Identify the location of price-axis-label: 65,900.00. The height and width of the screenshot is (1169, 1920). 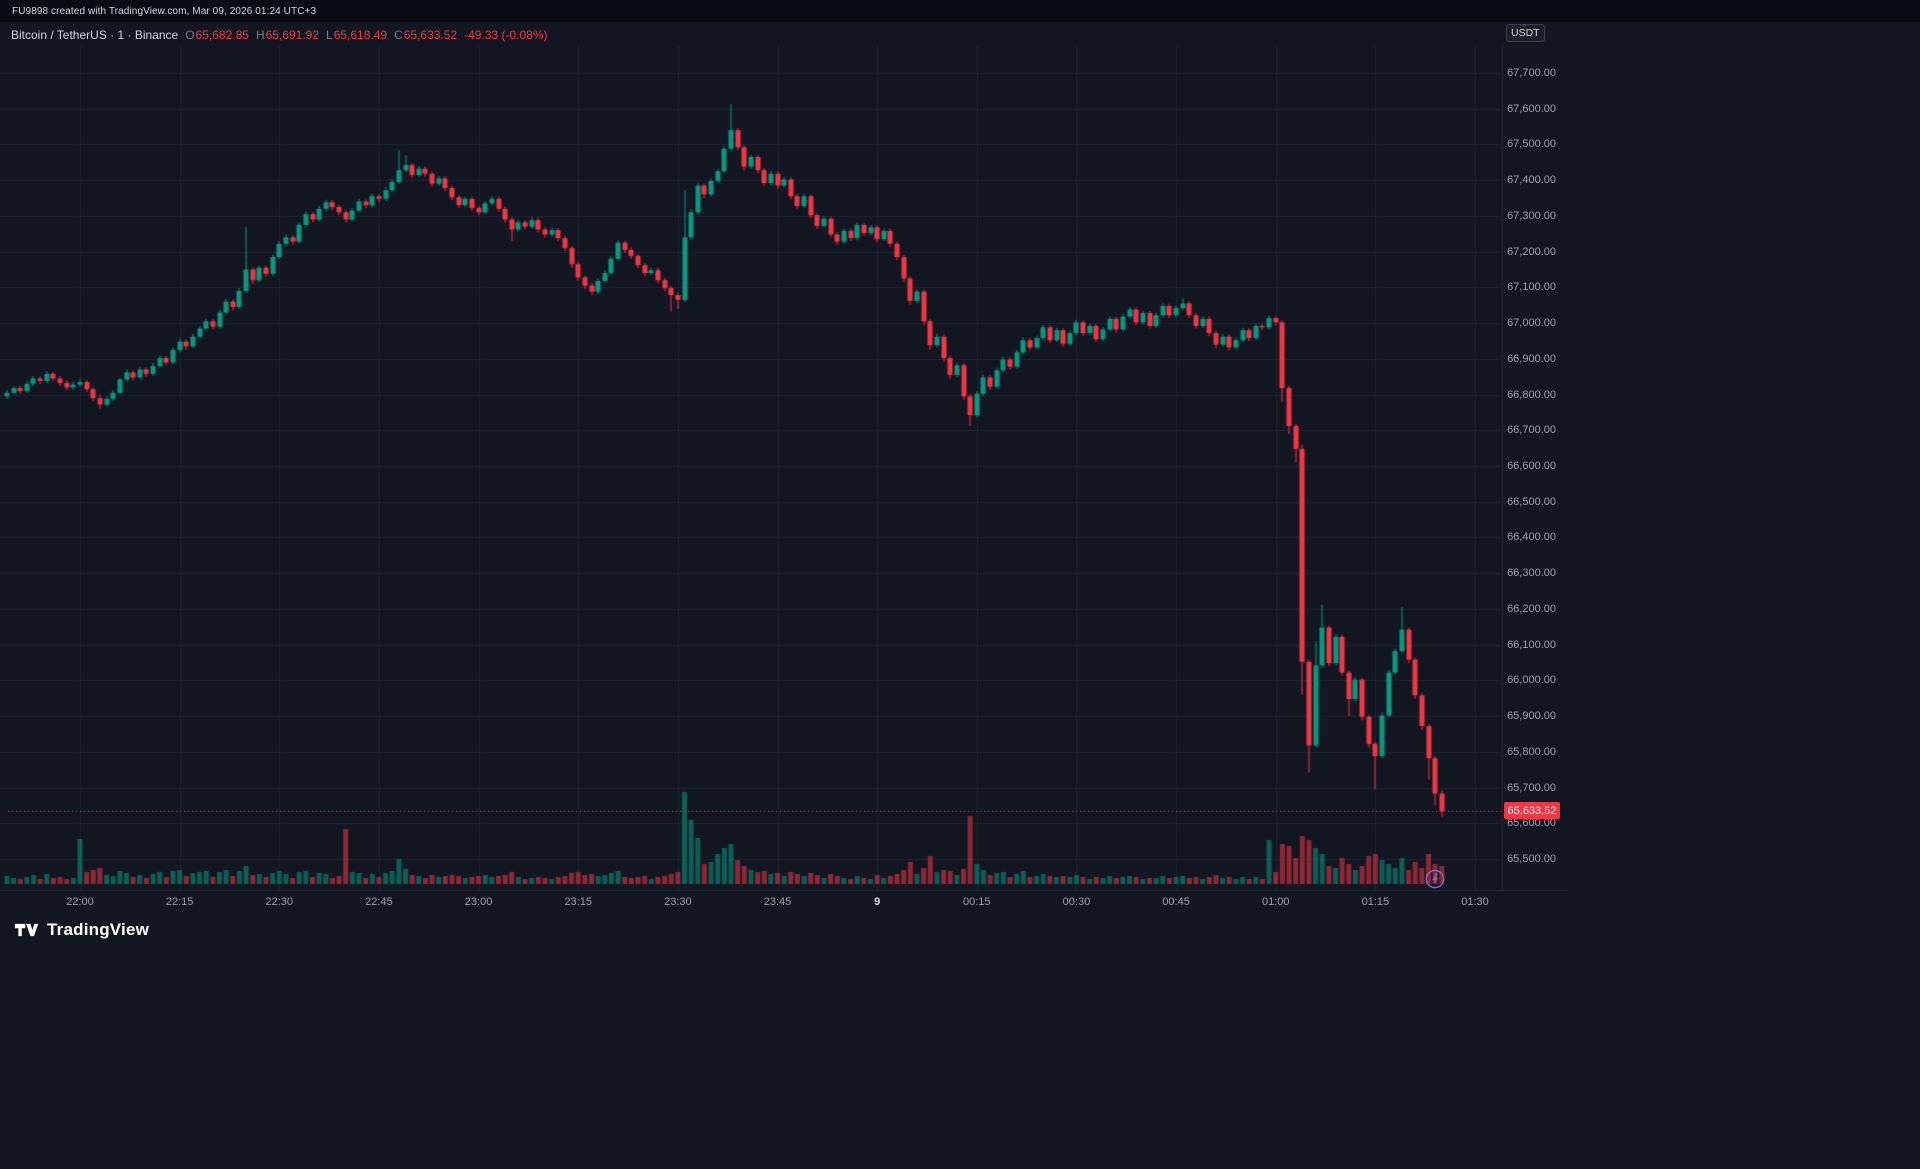
(1531, 716).